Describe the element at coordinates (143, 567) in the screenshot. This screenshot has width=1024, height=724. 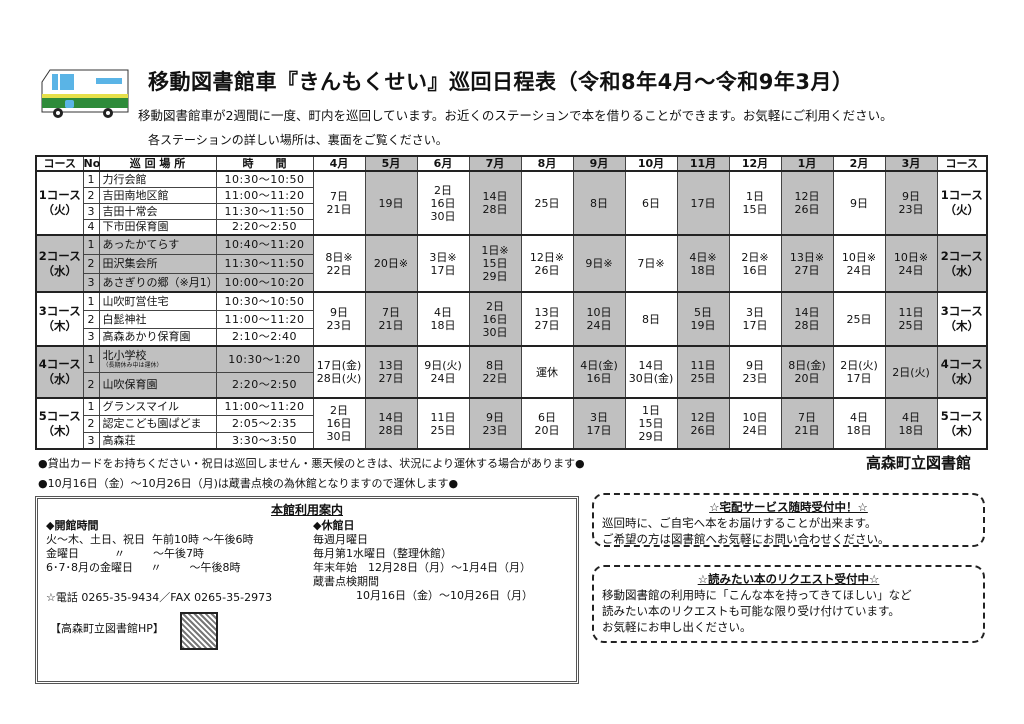
I see `hours-line: 6･7･8月の金曜日 〃 ～午後8時` at that location.